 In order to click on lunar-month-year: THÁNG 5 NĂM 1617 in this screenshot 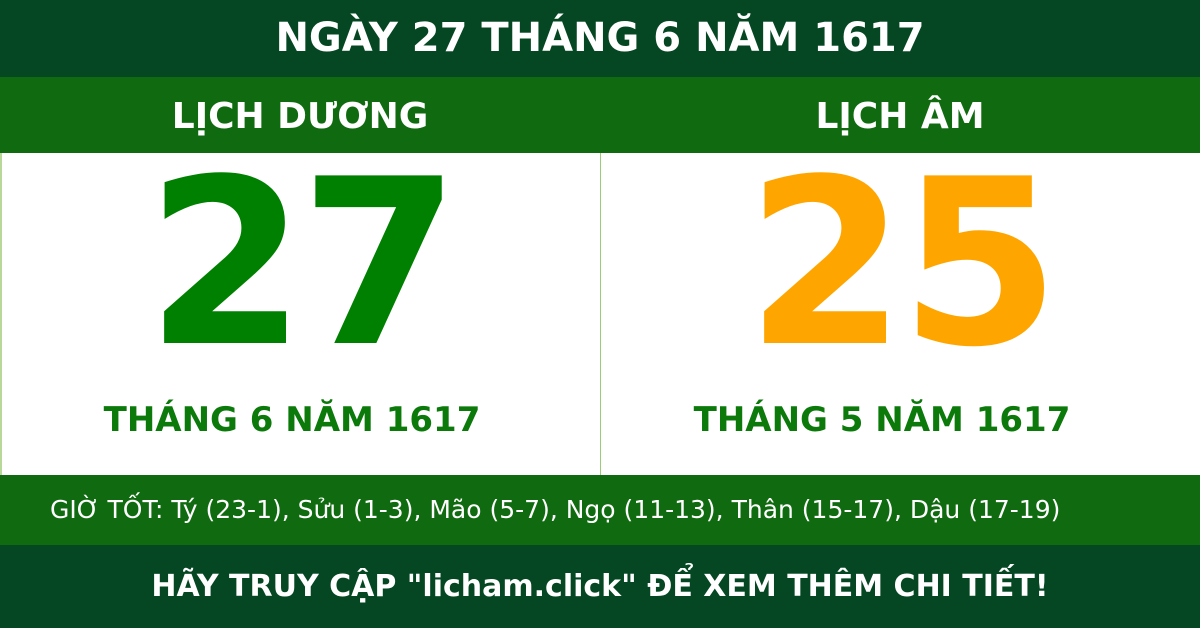, I will do `click(882, 420)`.